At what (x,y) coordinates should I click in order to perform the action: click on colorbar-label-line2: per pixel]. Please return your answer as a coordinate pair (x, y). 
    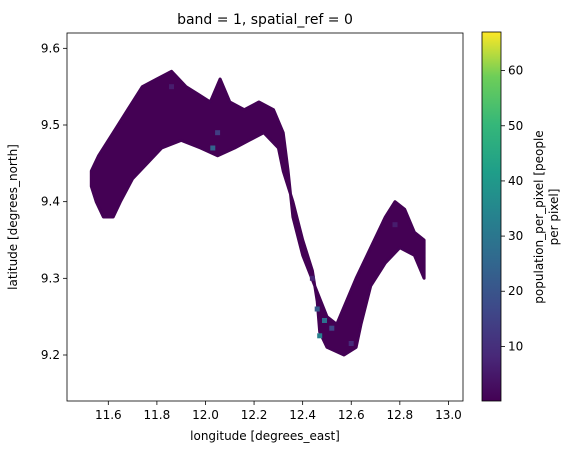
    Looking at the image, I should click on (554, 217).